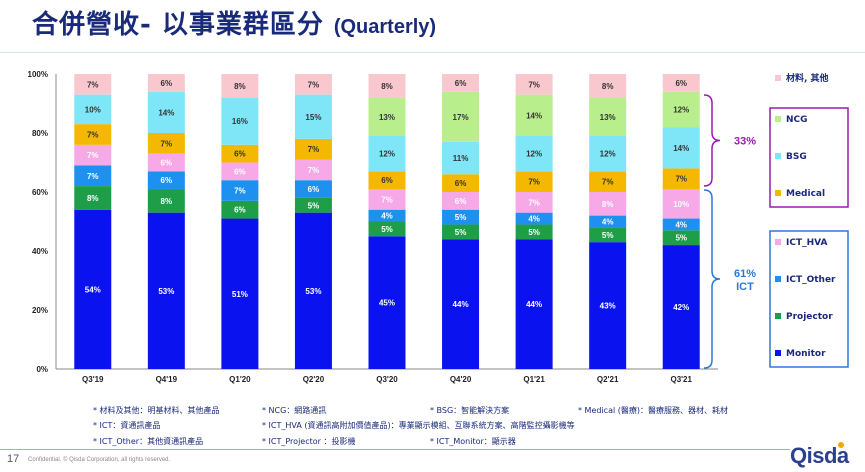 The height and width of the screenshot is (472, 865). I want to click on y-tick-label: 40%, so click(40, 251).